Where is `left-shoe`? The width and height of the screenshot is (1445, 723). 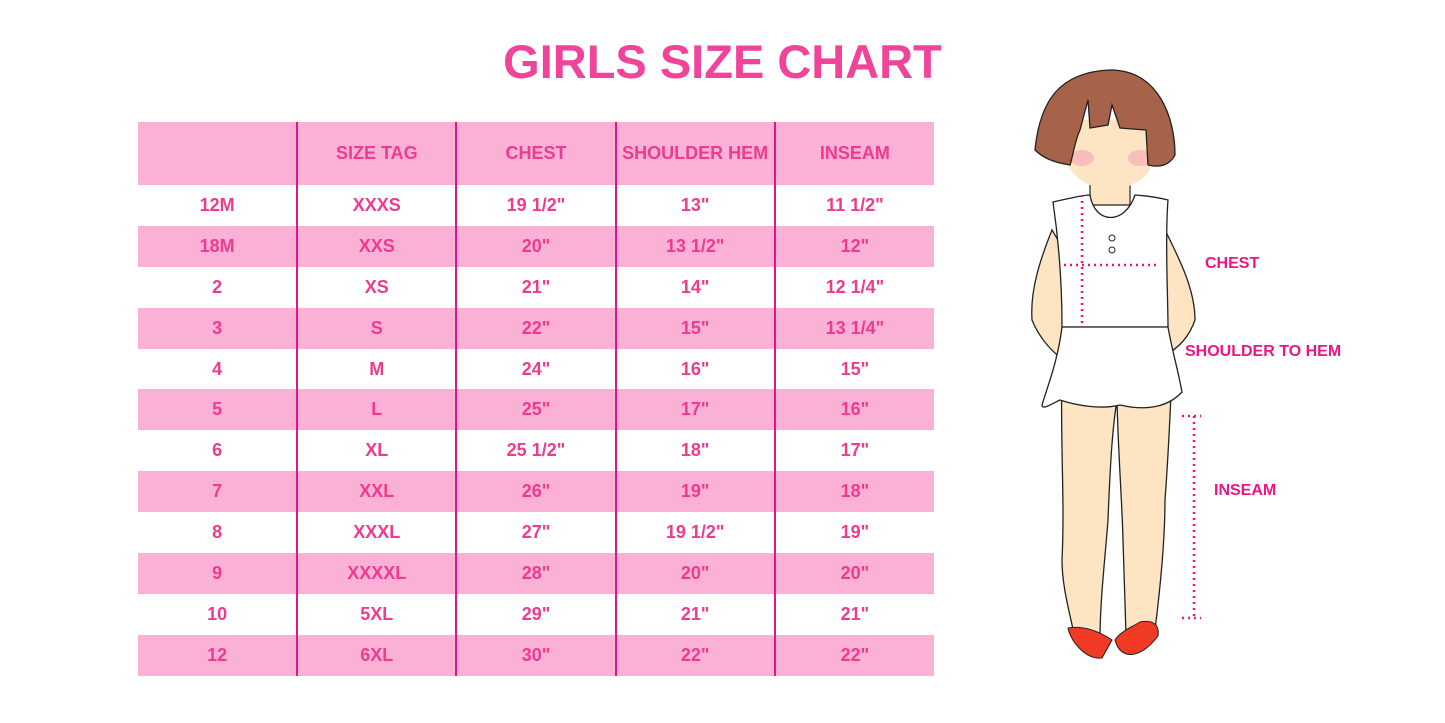 left-shoe is located at coordinates (1090, 642).